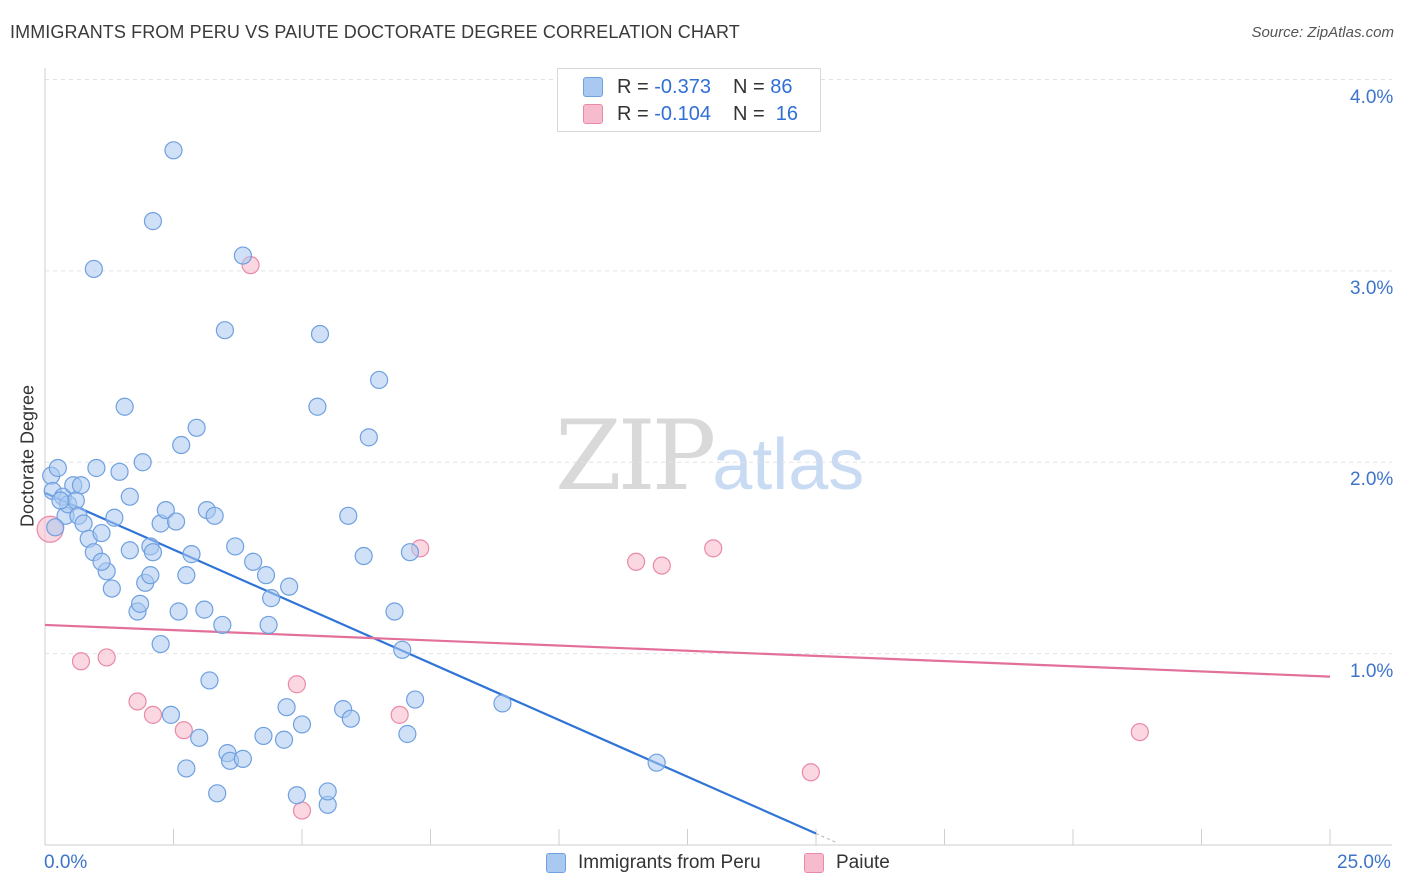 This screenshot has height=892, width=1406. What do you see at coordinates (1372, 480) in the screenshot?
I see `y-tick-label: 2.0%` at bounding box center [1372, 480].